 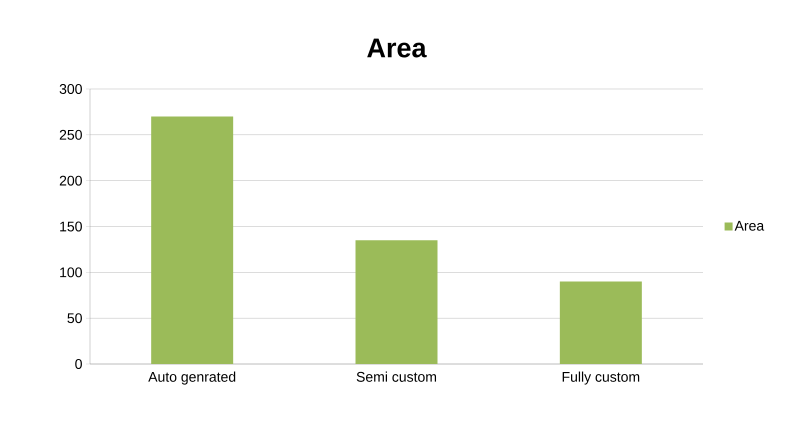 I want to click on y-tick-label: 0, so click(x=78, y=364).